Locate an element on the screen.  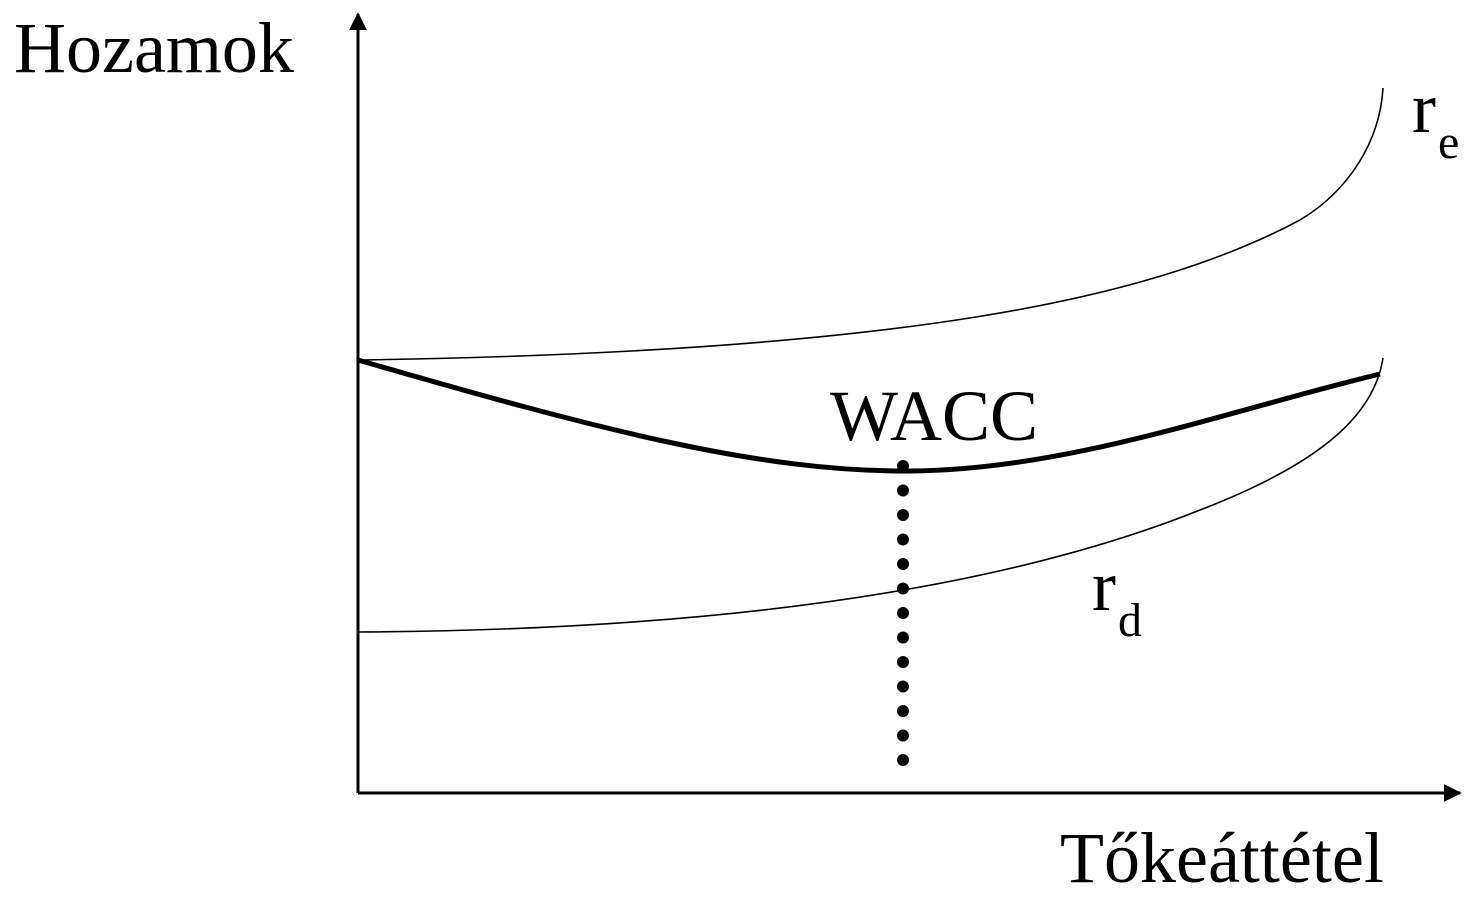
rd-label: rd is located at coordinates (1117, 597).